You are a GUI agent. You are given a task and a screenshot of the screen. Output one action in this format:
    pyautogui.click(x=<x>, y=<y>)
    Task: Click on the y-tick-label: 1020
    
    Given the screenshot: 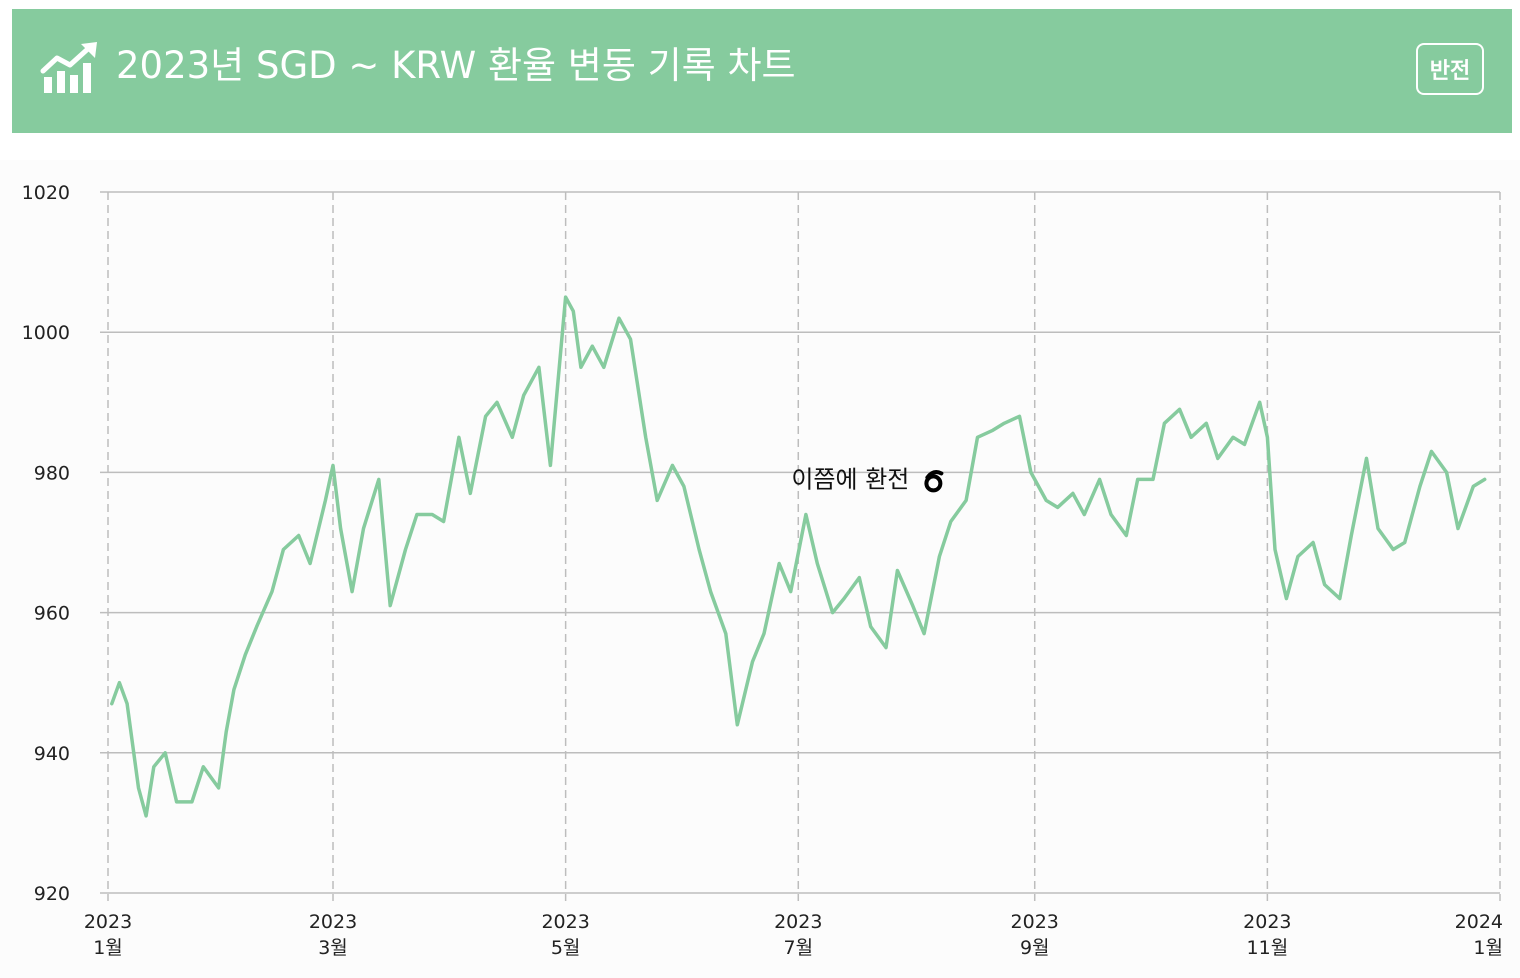 What is the action you would take?
    pyautogui.click(x=46, y=193)
    